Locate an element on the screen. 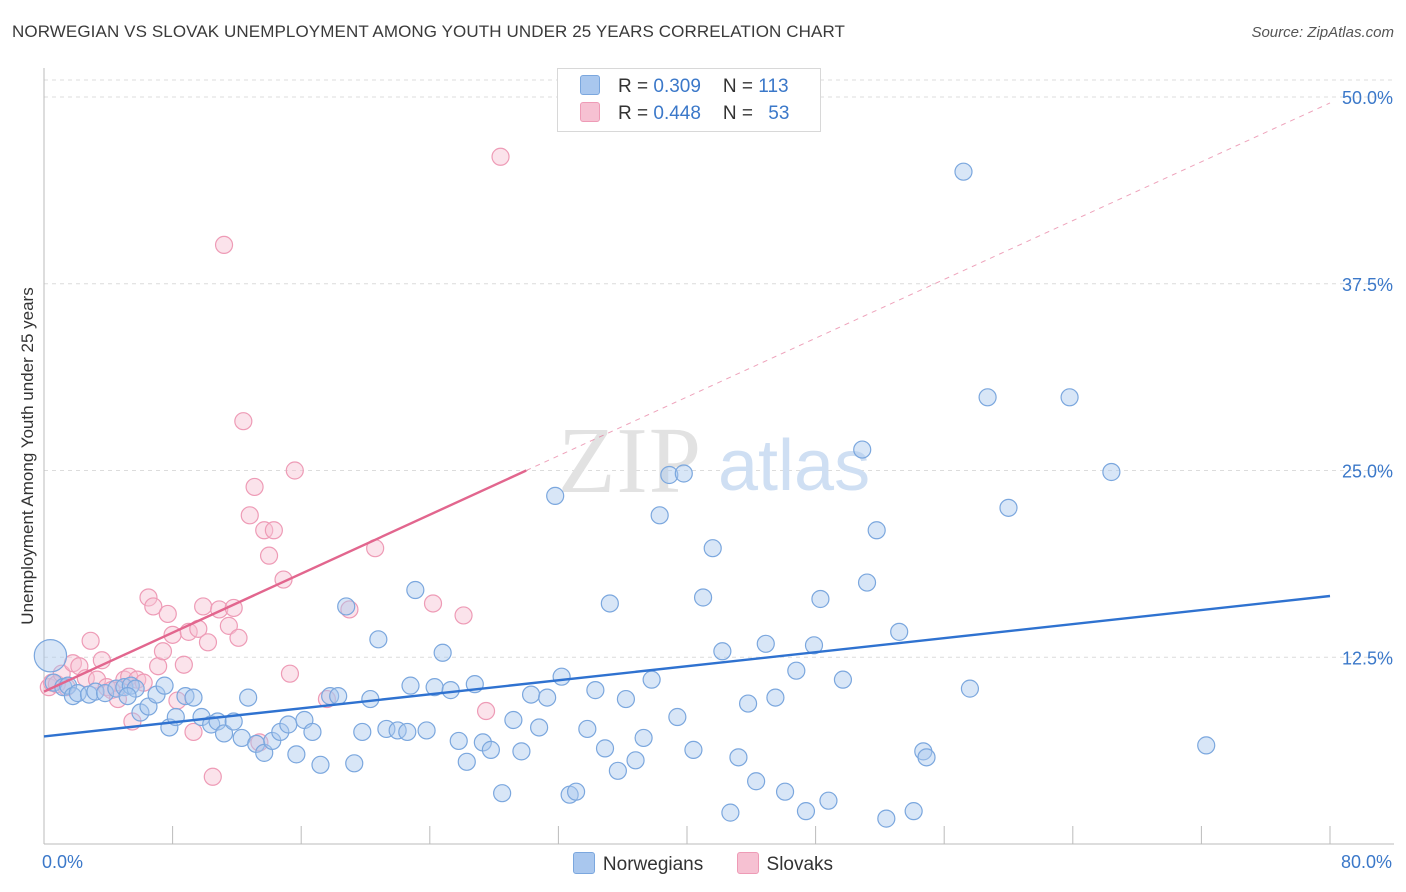 The width and height of the screenshot is (1406, 892). x-tick-label-max: 80.0% is located at coordinates (1366, 862).